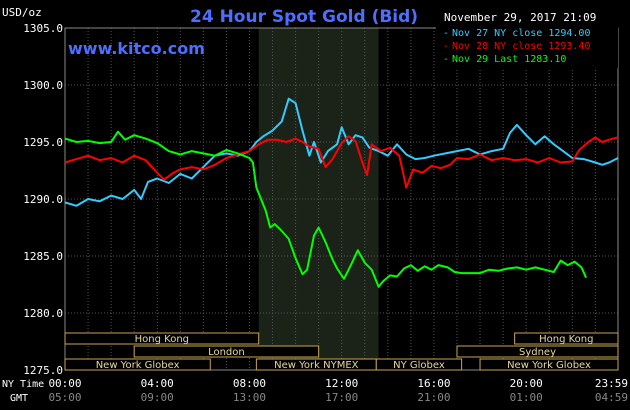 The height and width of the screenshot is (410, 630). What do you see at coordinates (249, 383) in the screenshot?
I see `x-tick-label-ny: 08:00` at bounding box center [249, 383].